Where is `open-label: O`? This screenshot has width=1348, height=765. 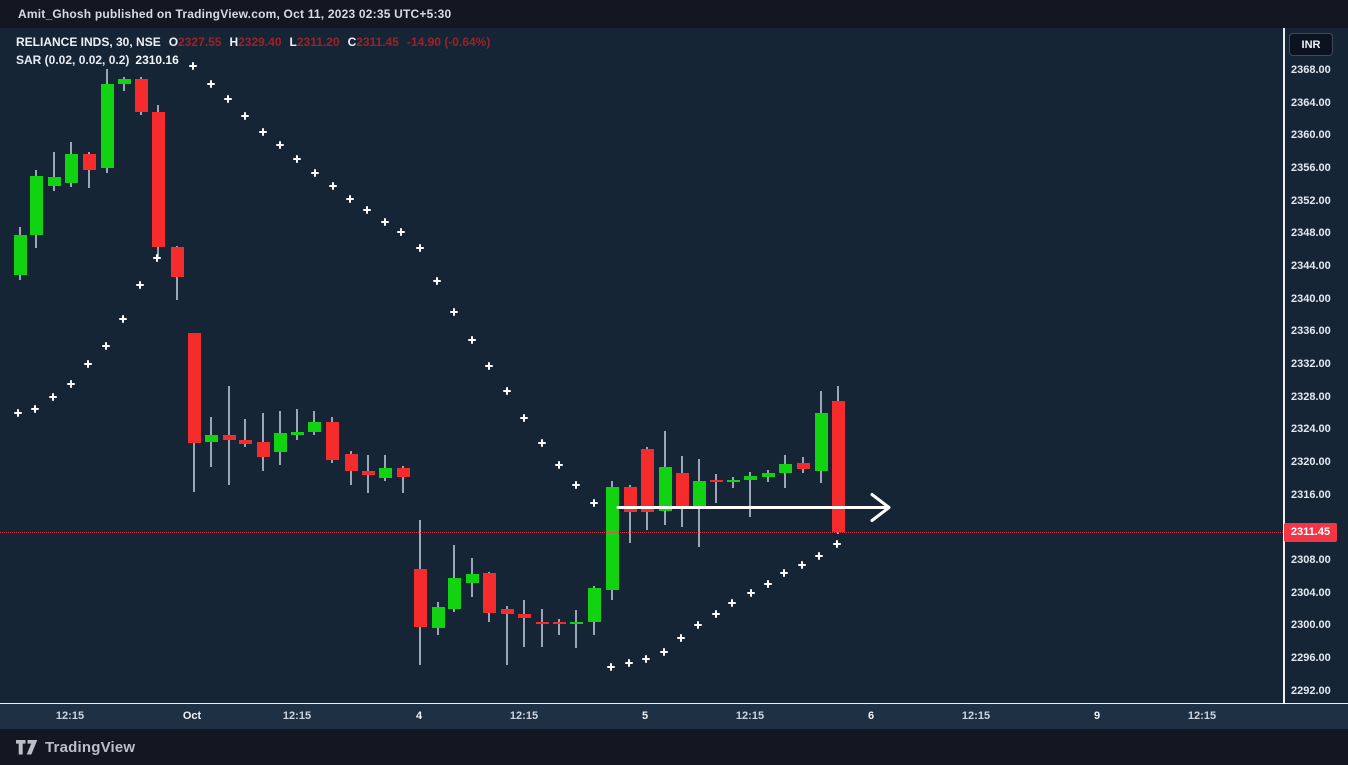 open-label: O is located at coordinates (173, 42).